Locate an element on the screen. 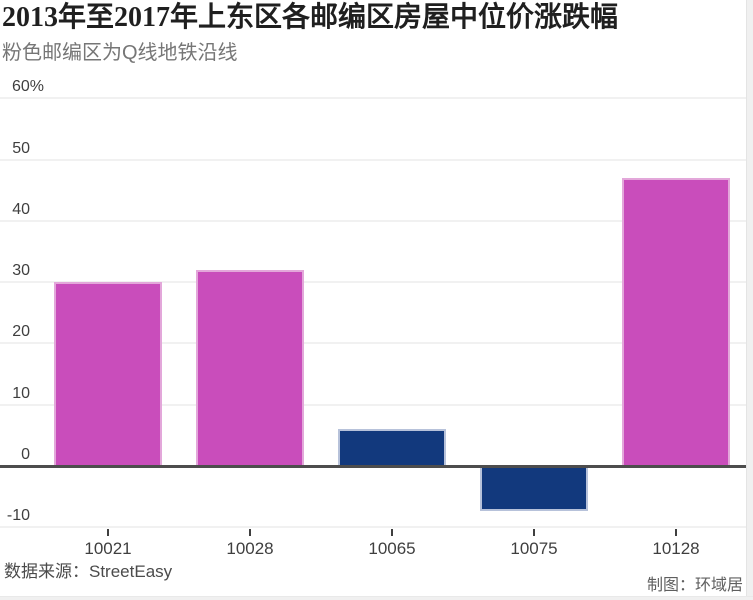 This screenshot has width=753, height=600. y-axis-label-0: 0 is located at coordinates (25, 454).